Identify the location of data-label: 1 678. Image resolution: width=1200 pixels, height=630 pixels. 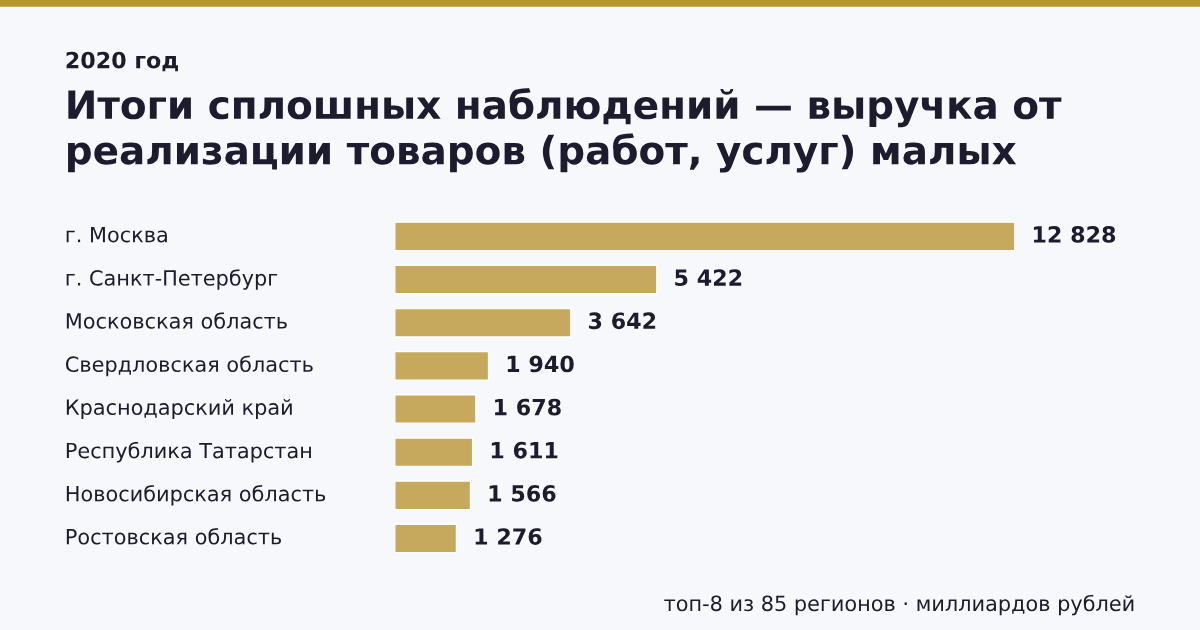
(528, 407).